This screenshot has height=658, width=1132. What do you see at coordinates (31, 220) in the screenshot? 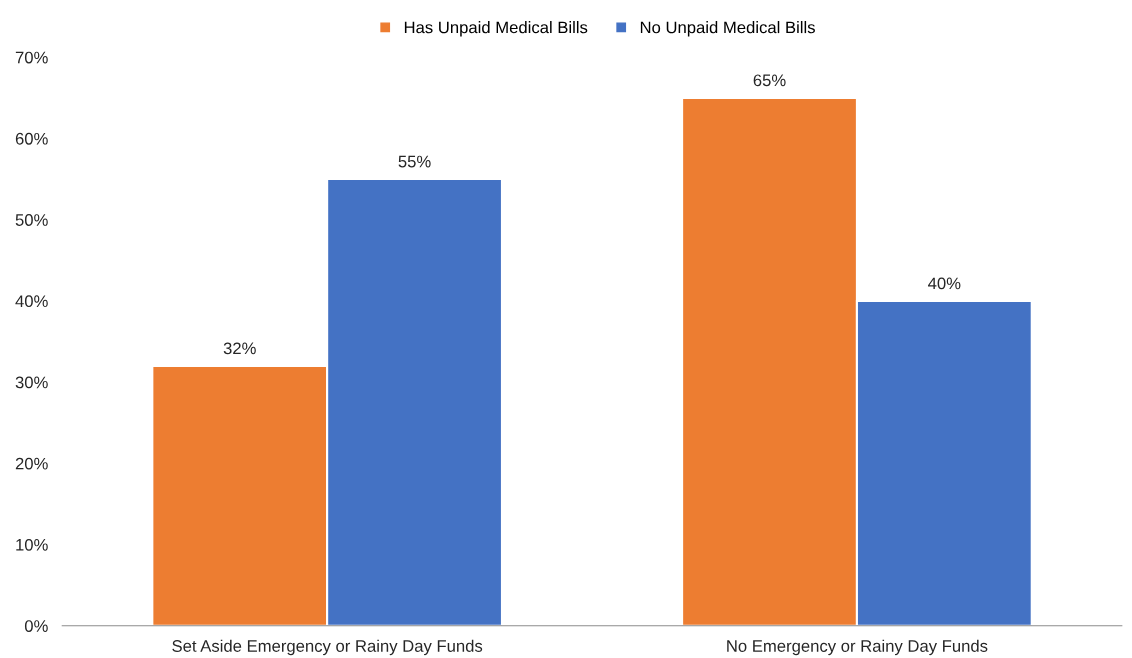
I see `y-tick-label: 50%` at bounding box center [31, 220].